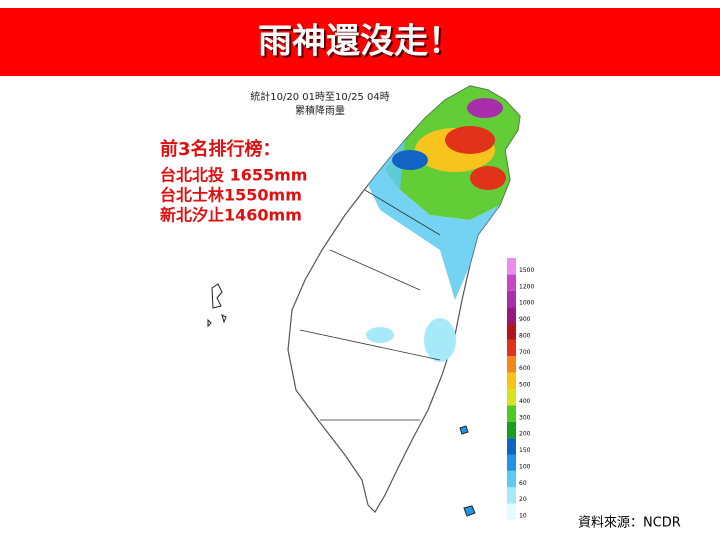  I want to click on legend-label: 200, so click(525, 434).